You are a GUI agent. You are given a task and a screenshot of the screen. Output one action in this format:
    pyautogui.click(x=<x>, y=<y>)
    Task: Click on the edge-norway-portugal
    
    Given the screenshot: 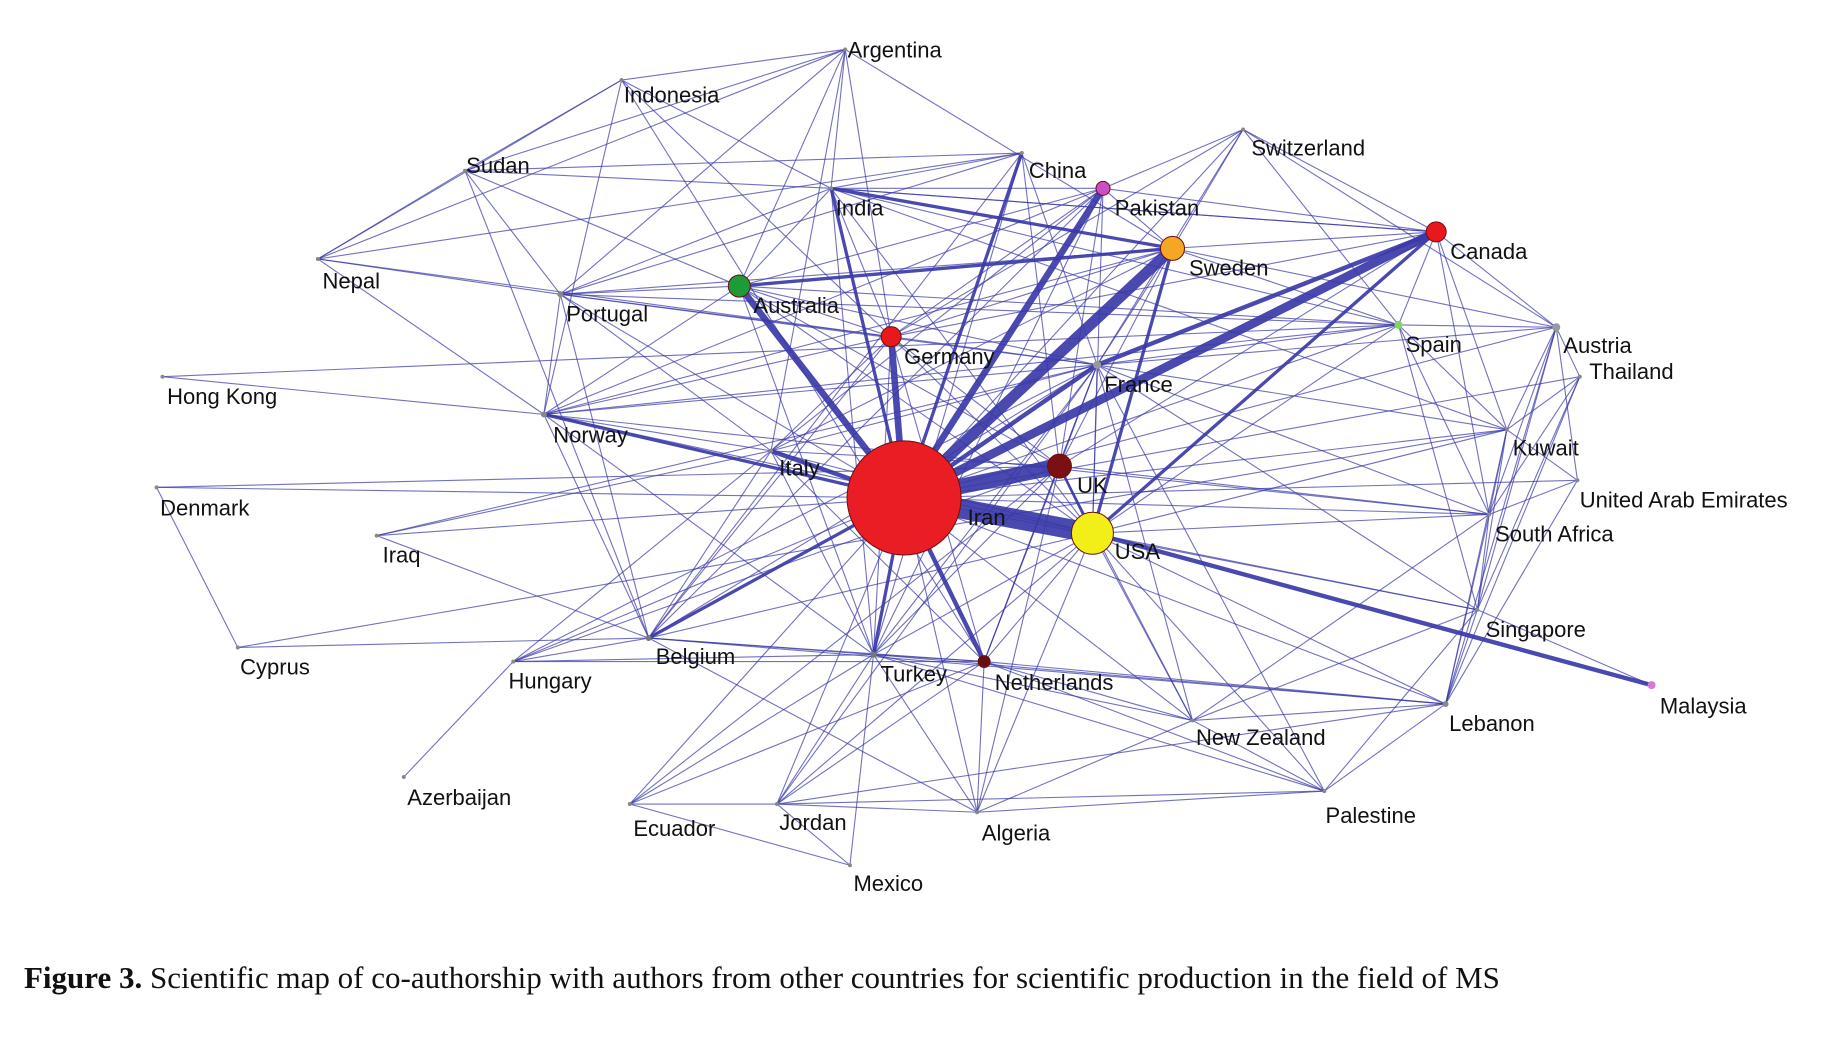 What is the action you would take?
    pyautogui.click(x=552, y=354)
    